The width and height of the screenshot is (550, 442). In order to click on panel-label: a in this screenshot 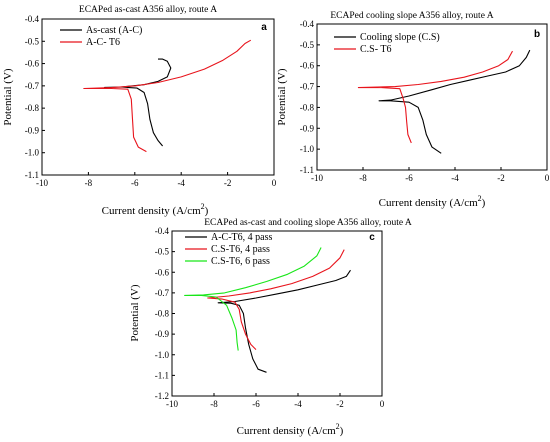, I will do `click(264, 27)`.